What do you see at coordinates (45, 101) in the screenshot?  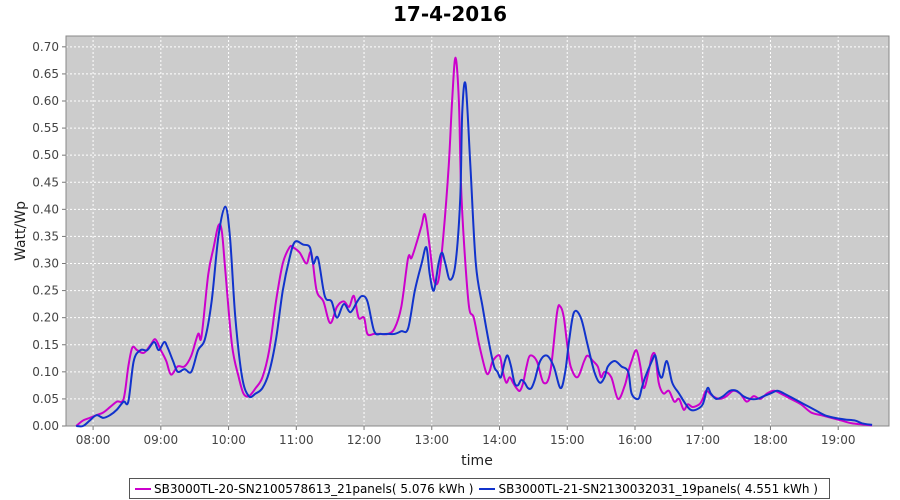 I see `y-tick-label: 0.60` at bounding box center [45, 101].